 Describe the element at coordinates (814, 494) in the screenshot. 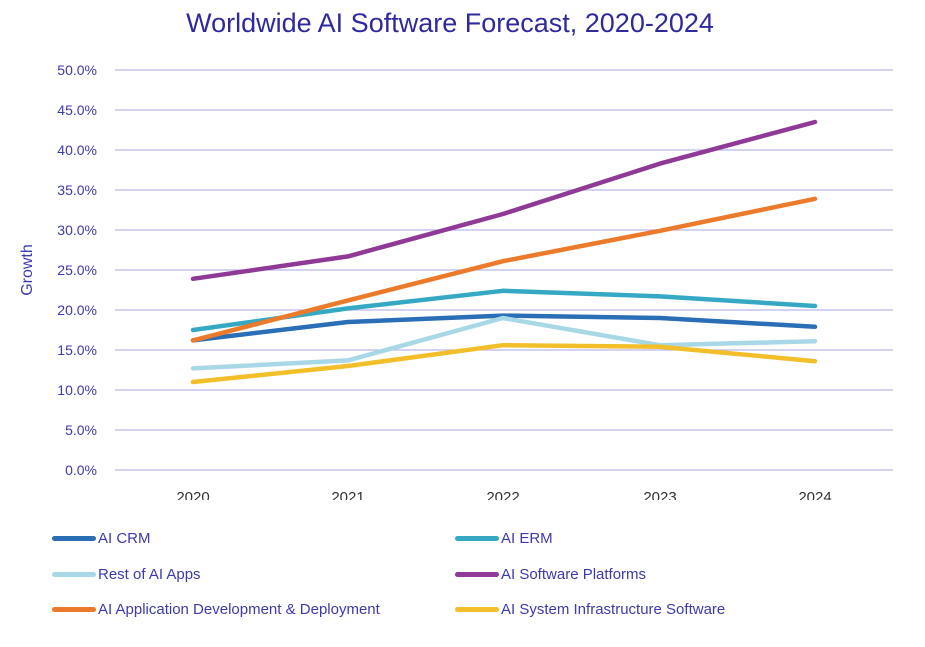

I see `x-tick-label: 2024` at that location.